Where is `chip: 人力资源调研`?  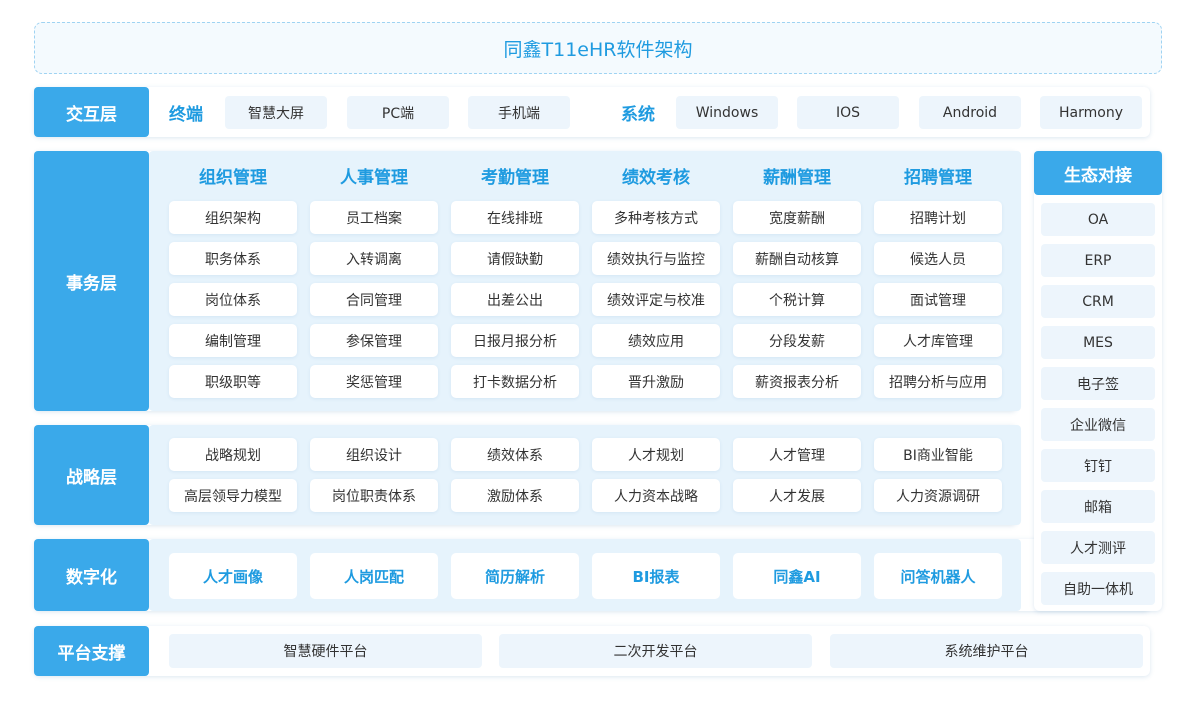
chip: 人力资源调研 is located at coordinates (938, 495).